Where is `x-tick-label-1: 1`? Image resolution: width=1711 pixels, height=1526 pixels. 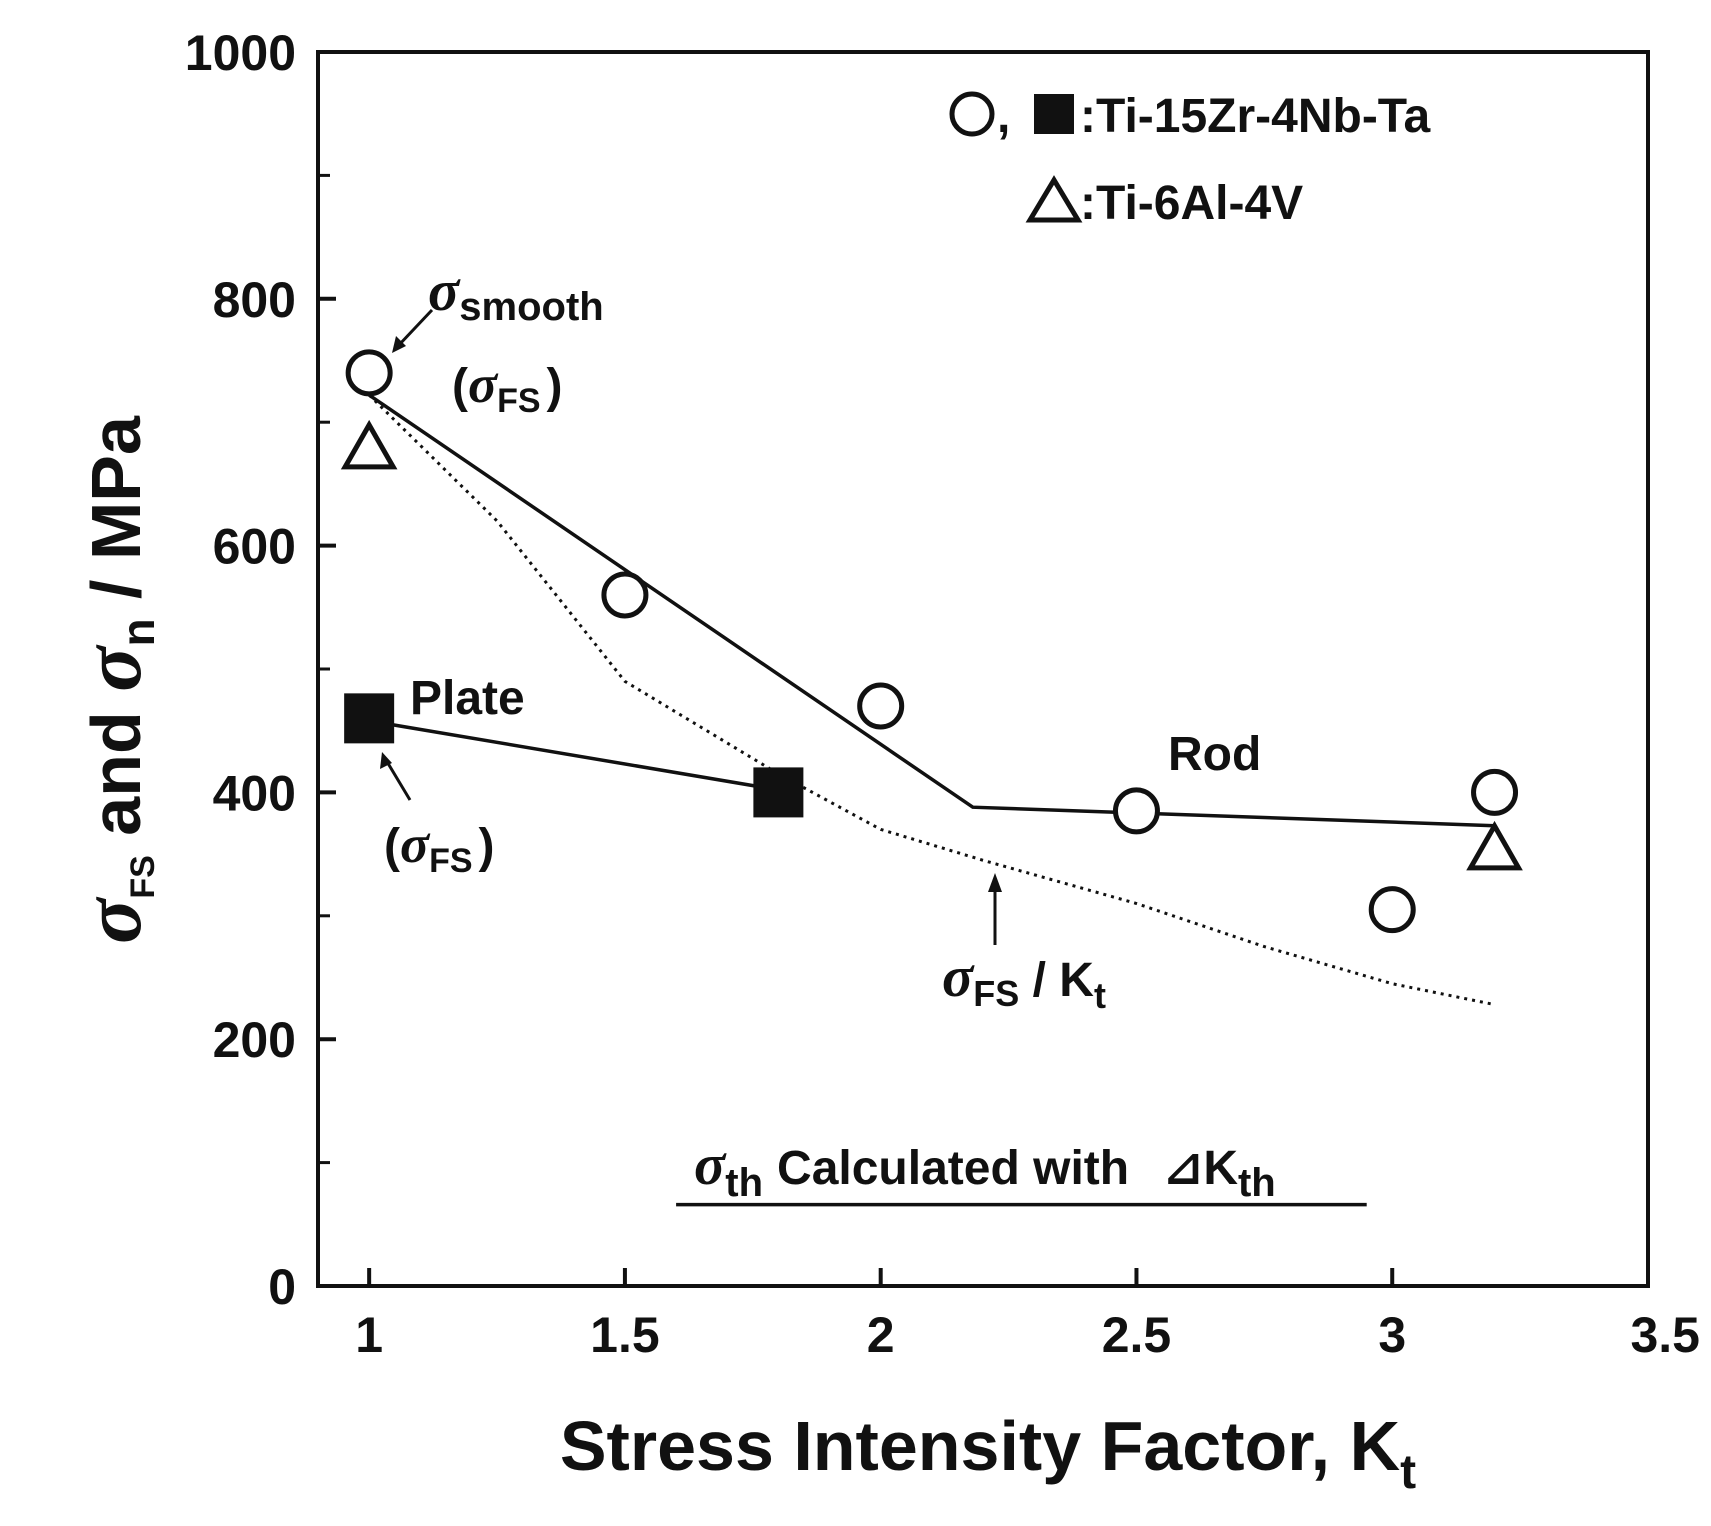 x-tick-label-1: 1 is located at coordinates (369, 1335).